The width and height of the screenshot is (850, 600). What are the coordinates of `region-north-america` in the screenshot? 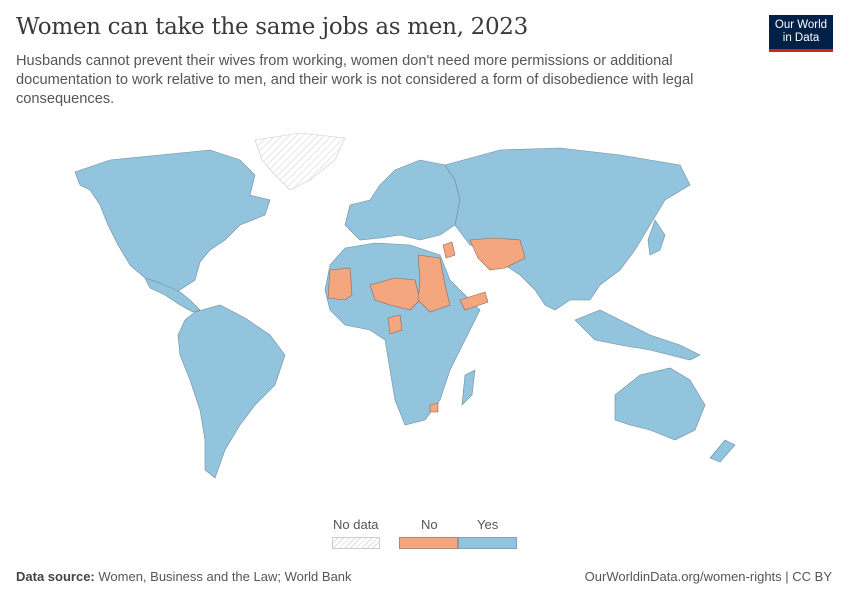 It's located at (172, 222).